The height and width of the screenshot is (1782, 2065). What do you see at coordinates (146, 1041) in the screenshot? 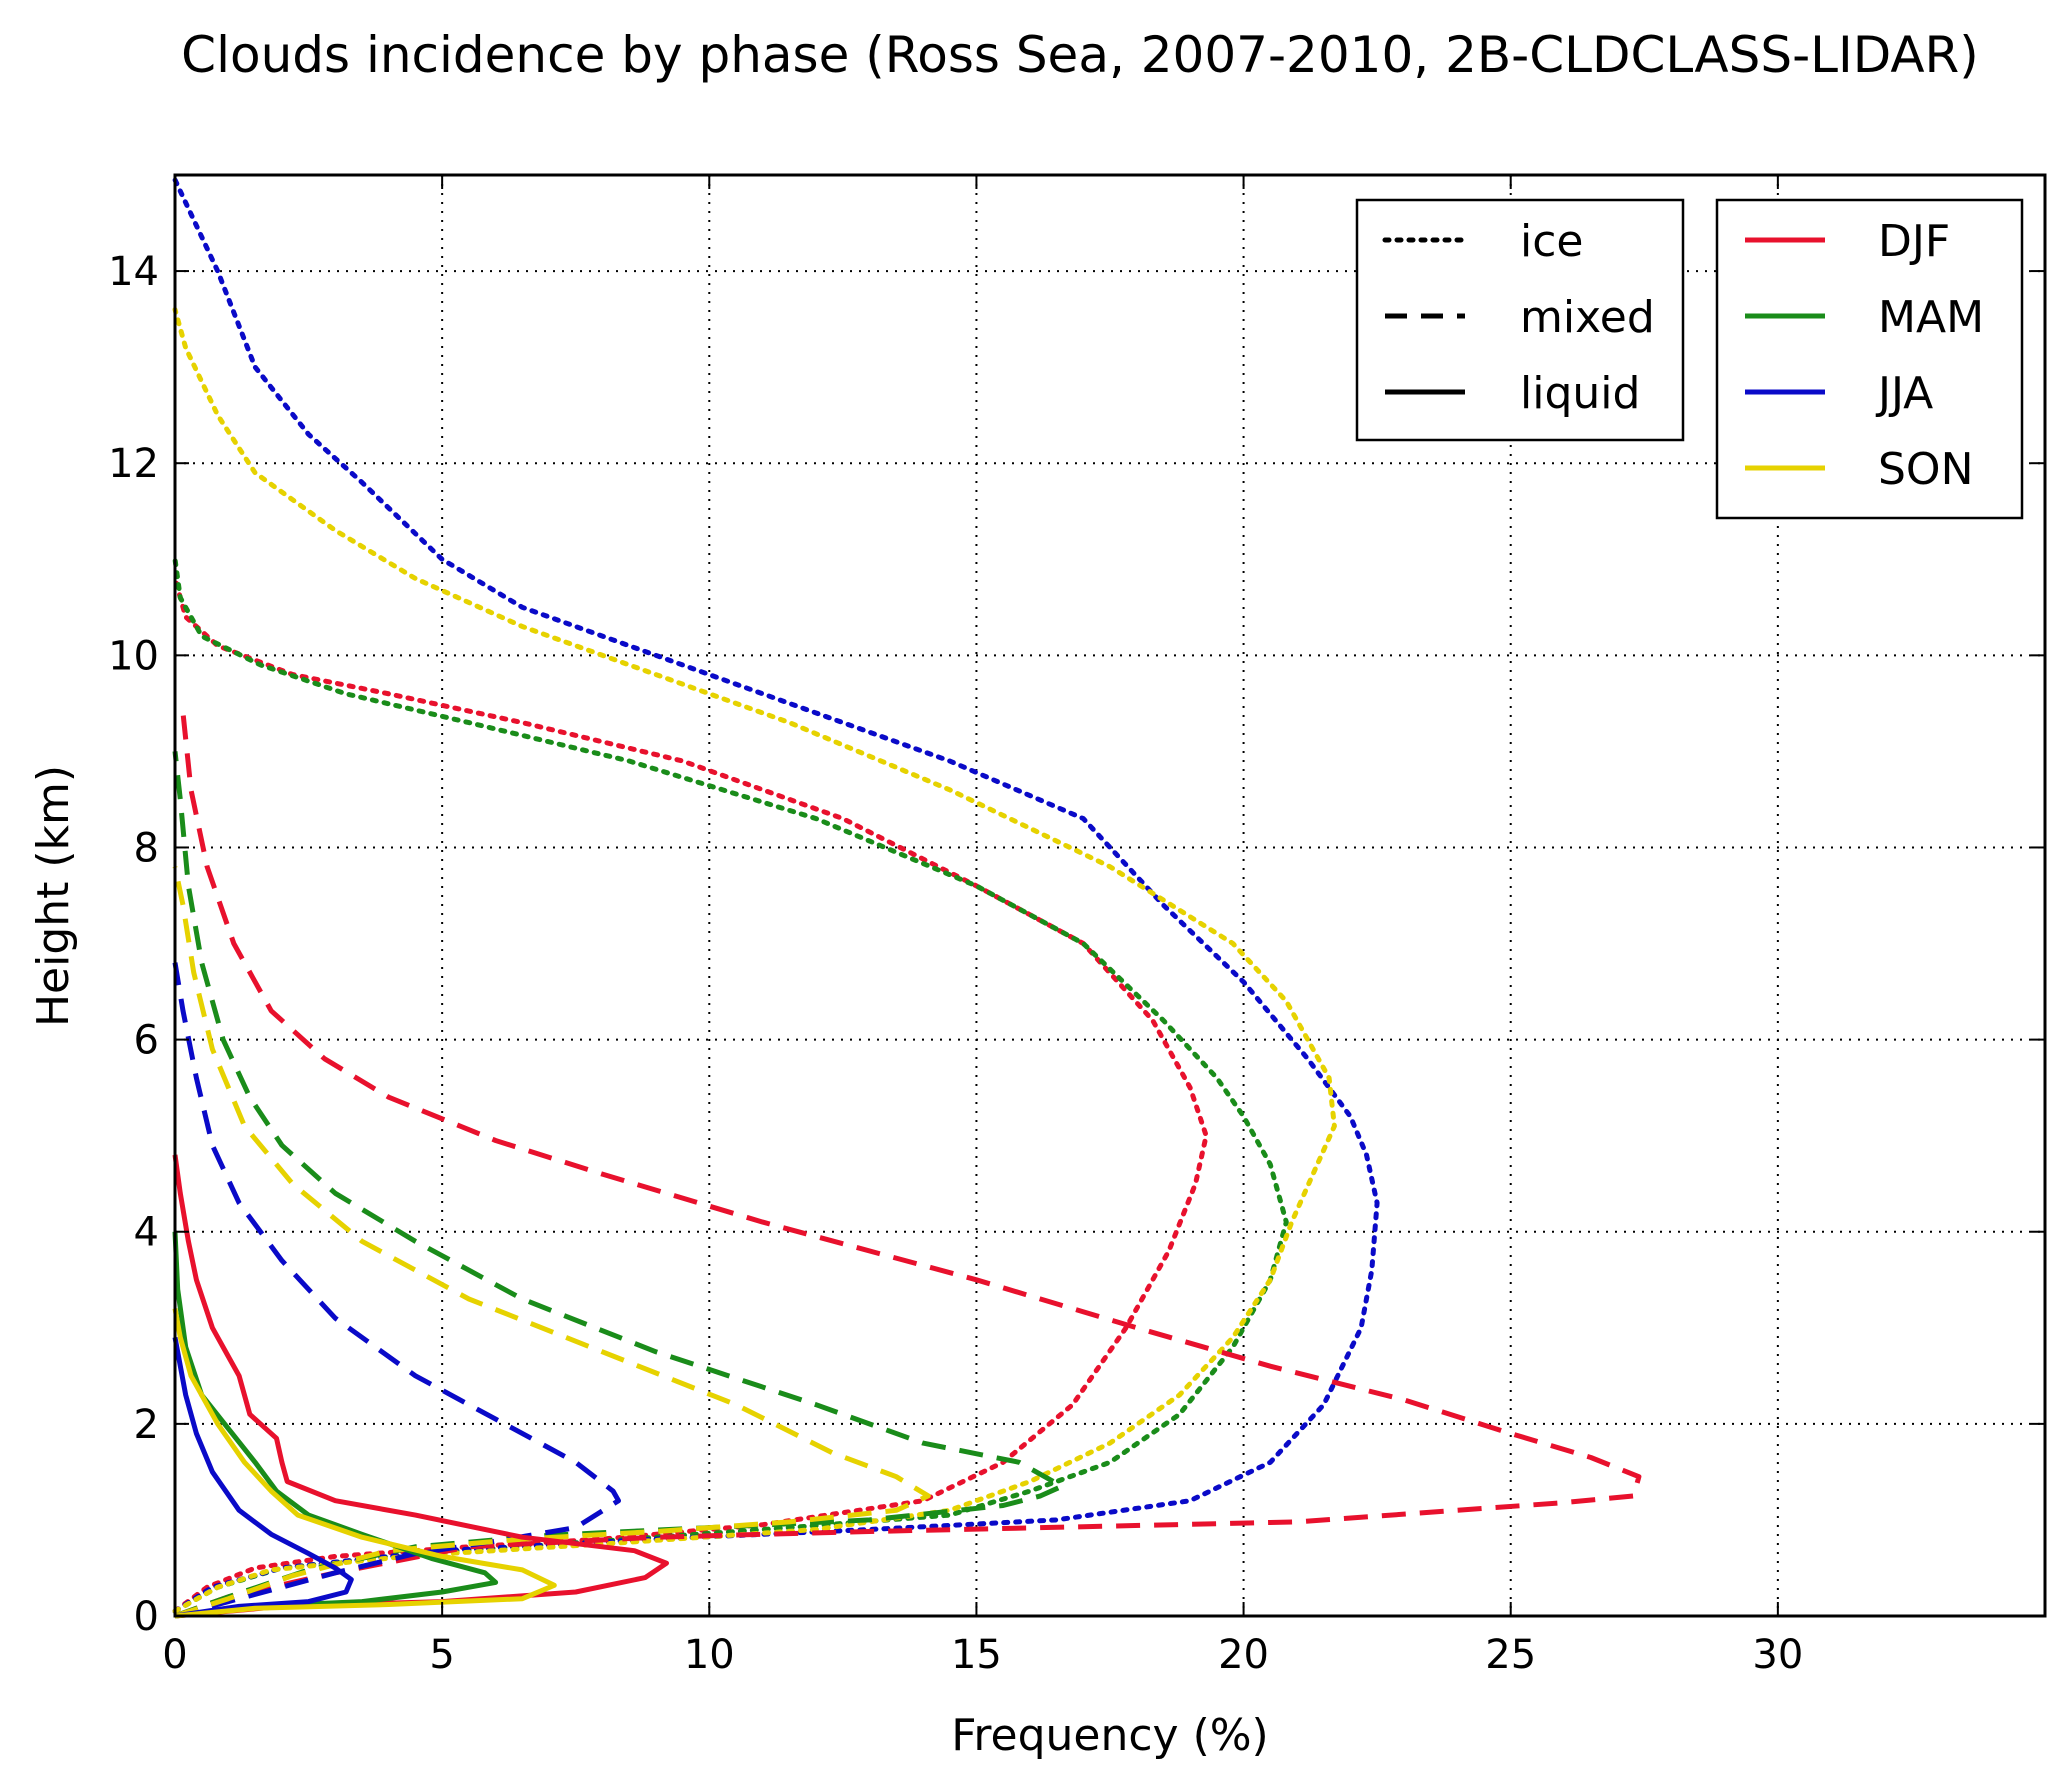
I see `y-tick-label: 6` at bounding box center [146, 1041].